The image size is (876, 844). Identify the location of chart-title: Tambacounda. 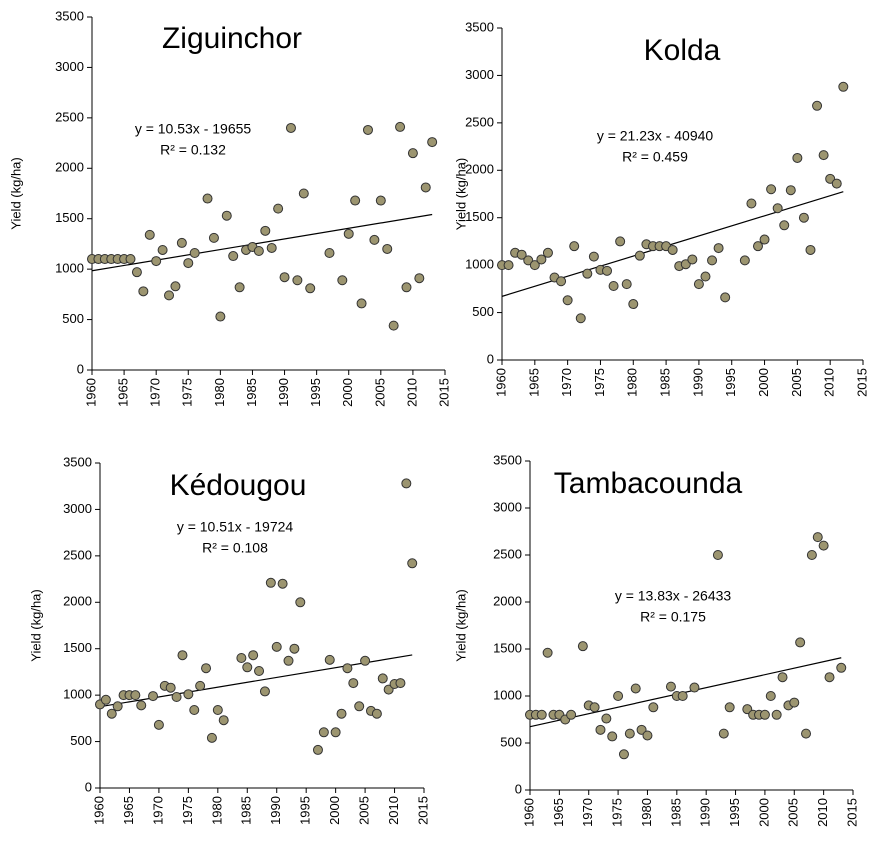
(648, 483).